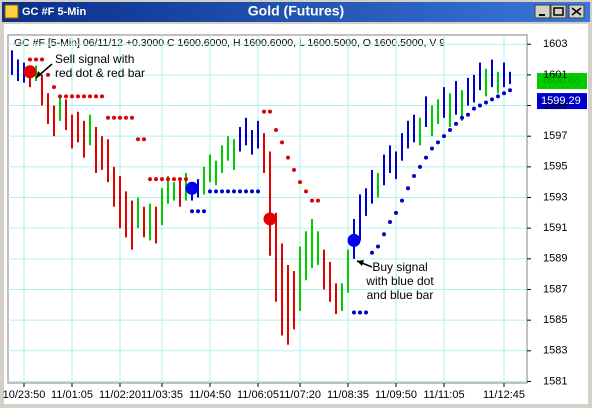 The image size is (592, 408). I want to click on maximize-glyph, so click(558, 11).